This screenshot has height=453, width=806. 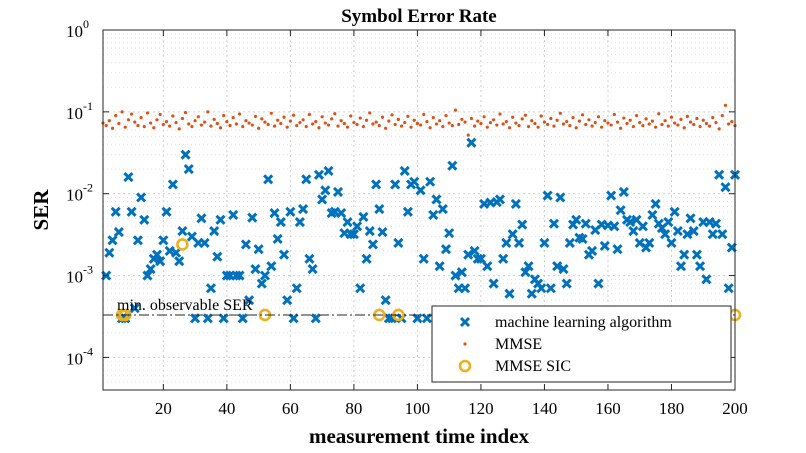 What do you see at coordinates (545, 408) in the screenshot?
I see `x-tick-label: 140` at bounding box center [545, 408].